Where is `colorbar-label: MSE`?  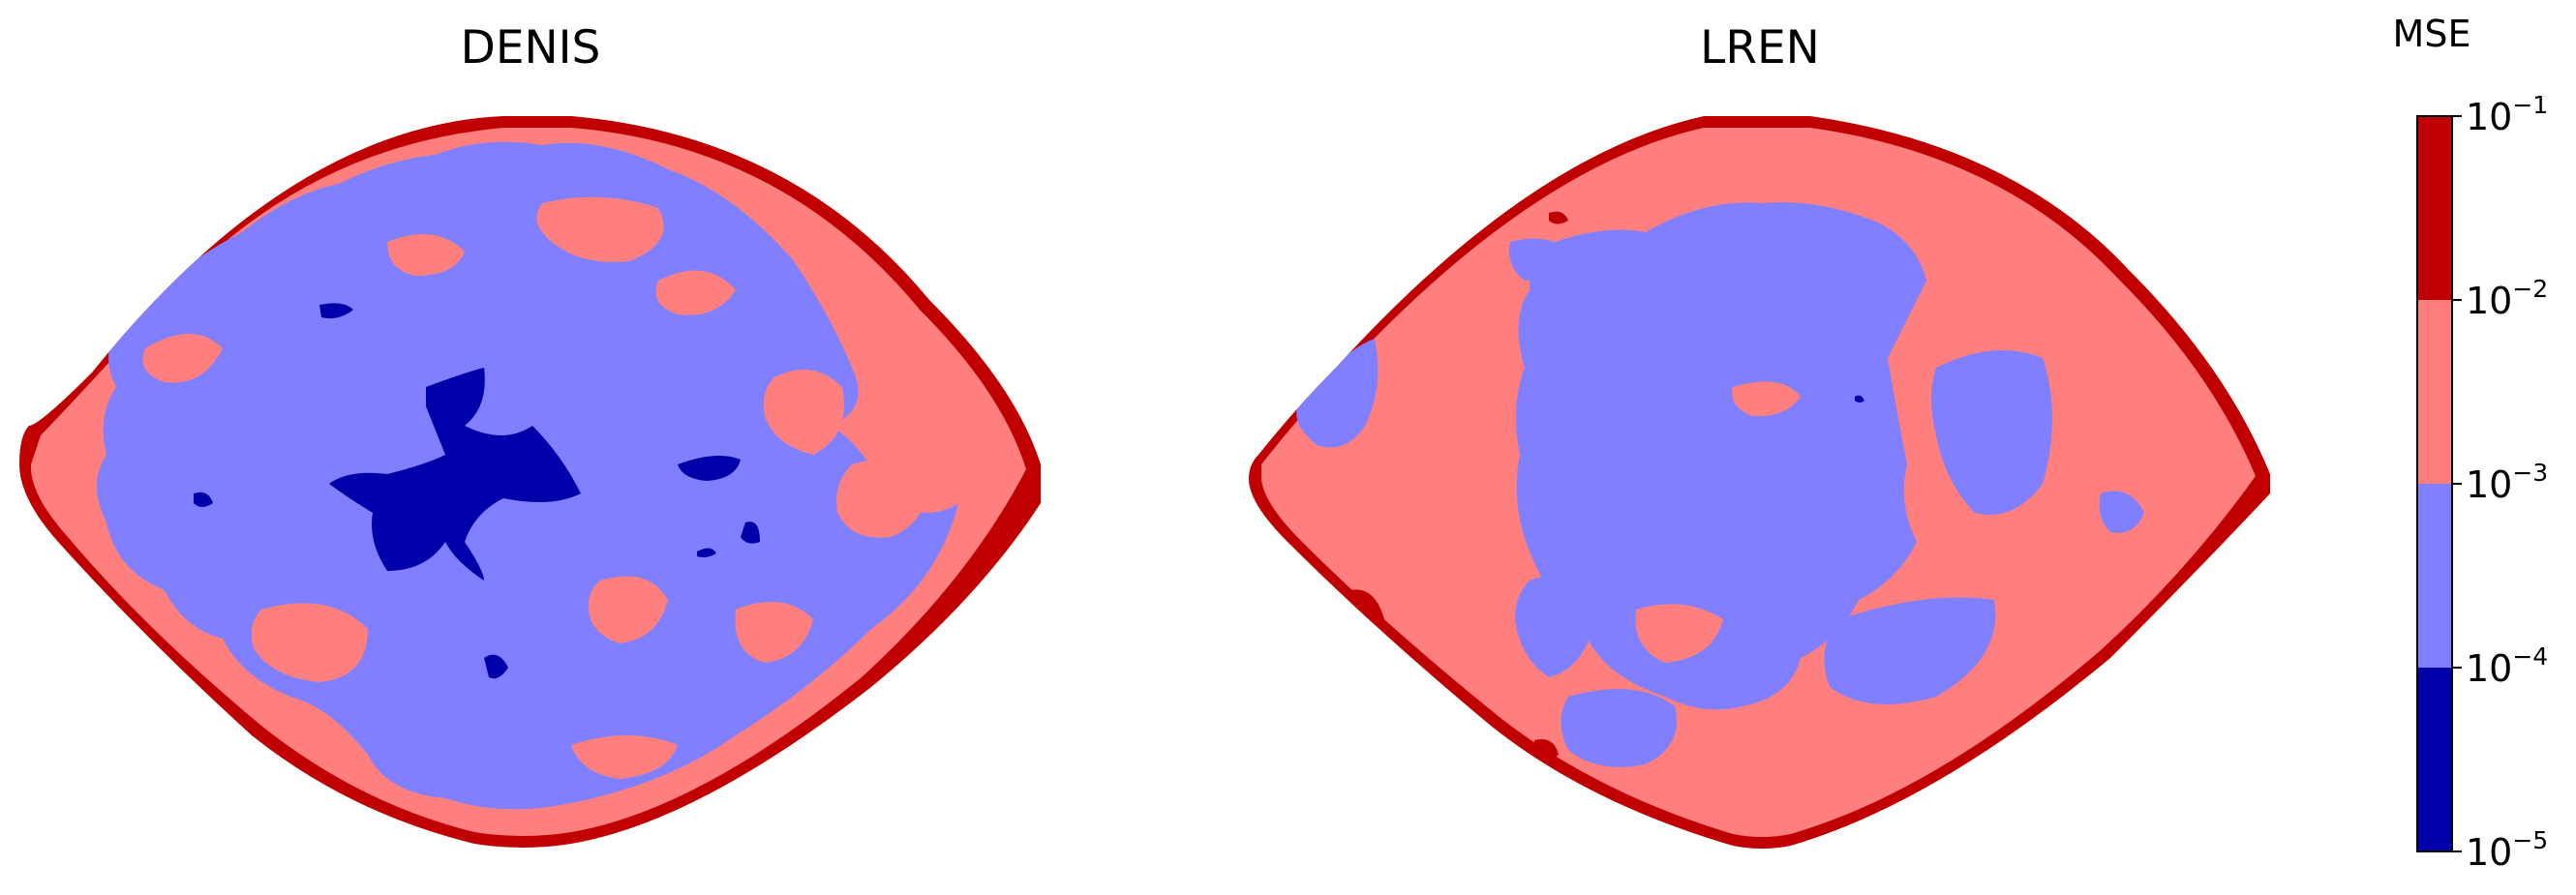
colorbar-label: MSE is located at coordinates (2432, 34).